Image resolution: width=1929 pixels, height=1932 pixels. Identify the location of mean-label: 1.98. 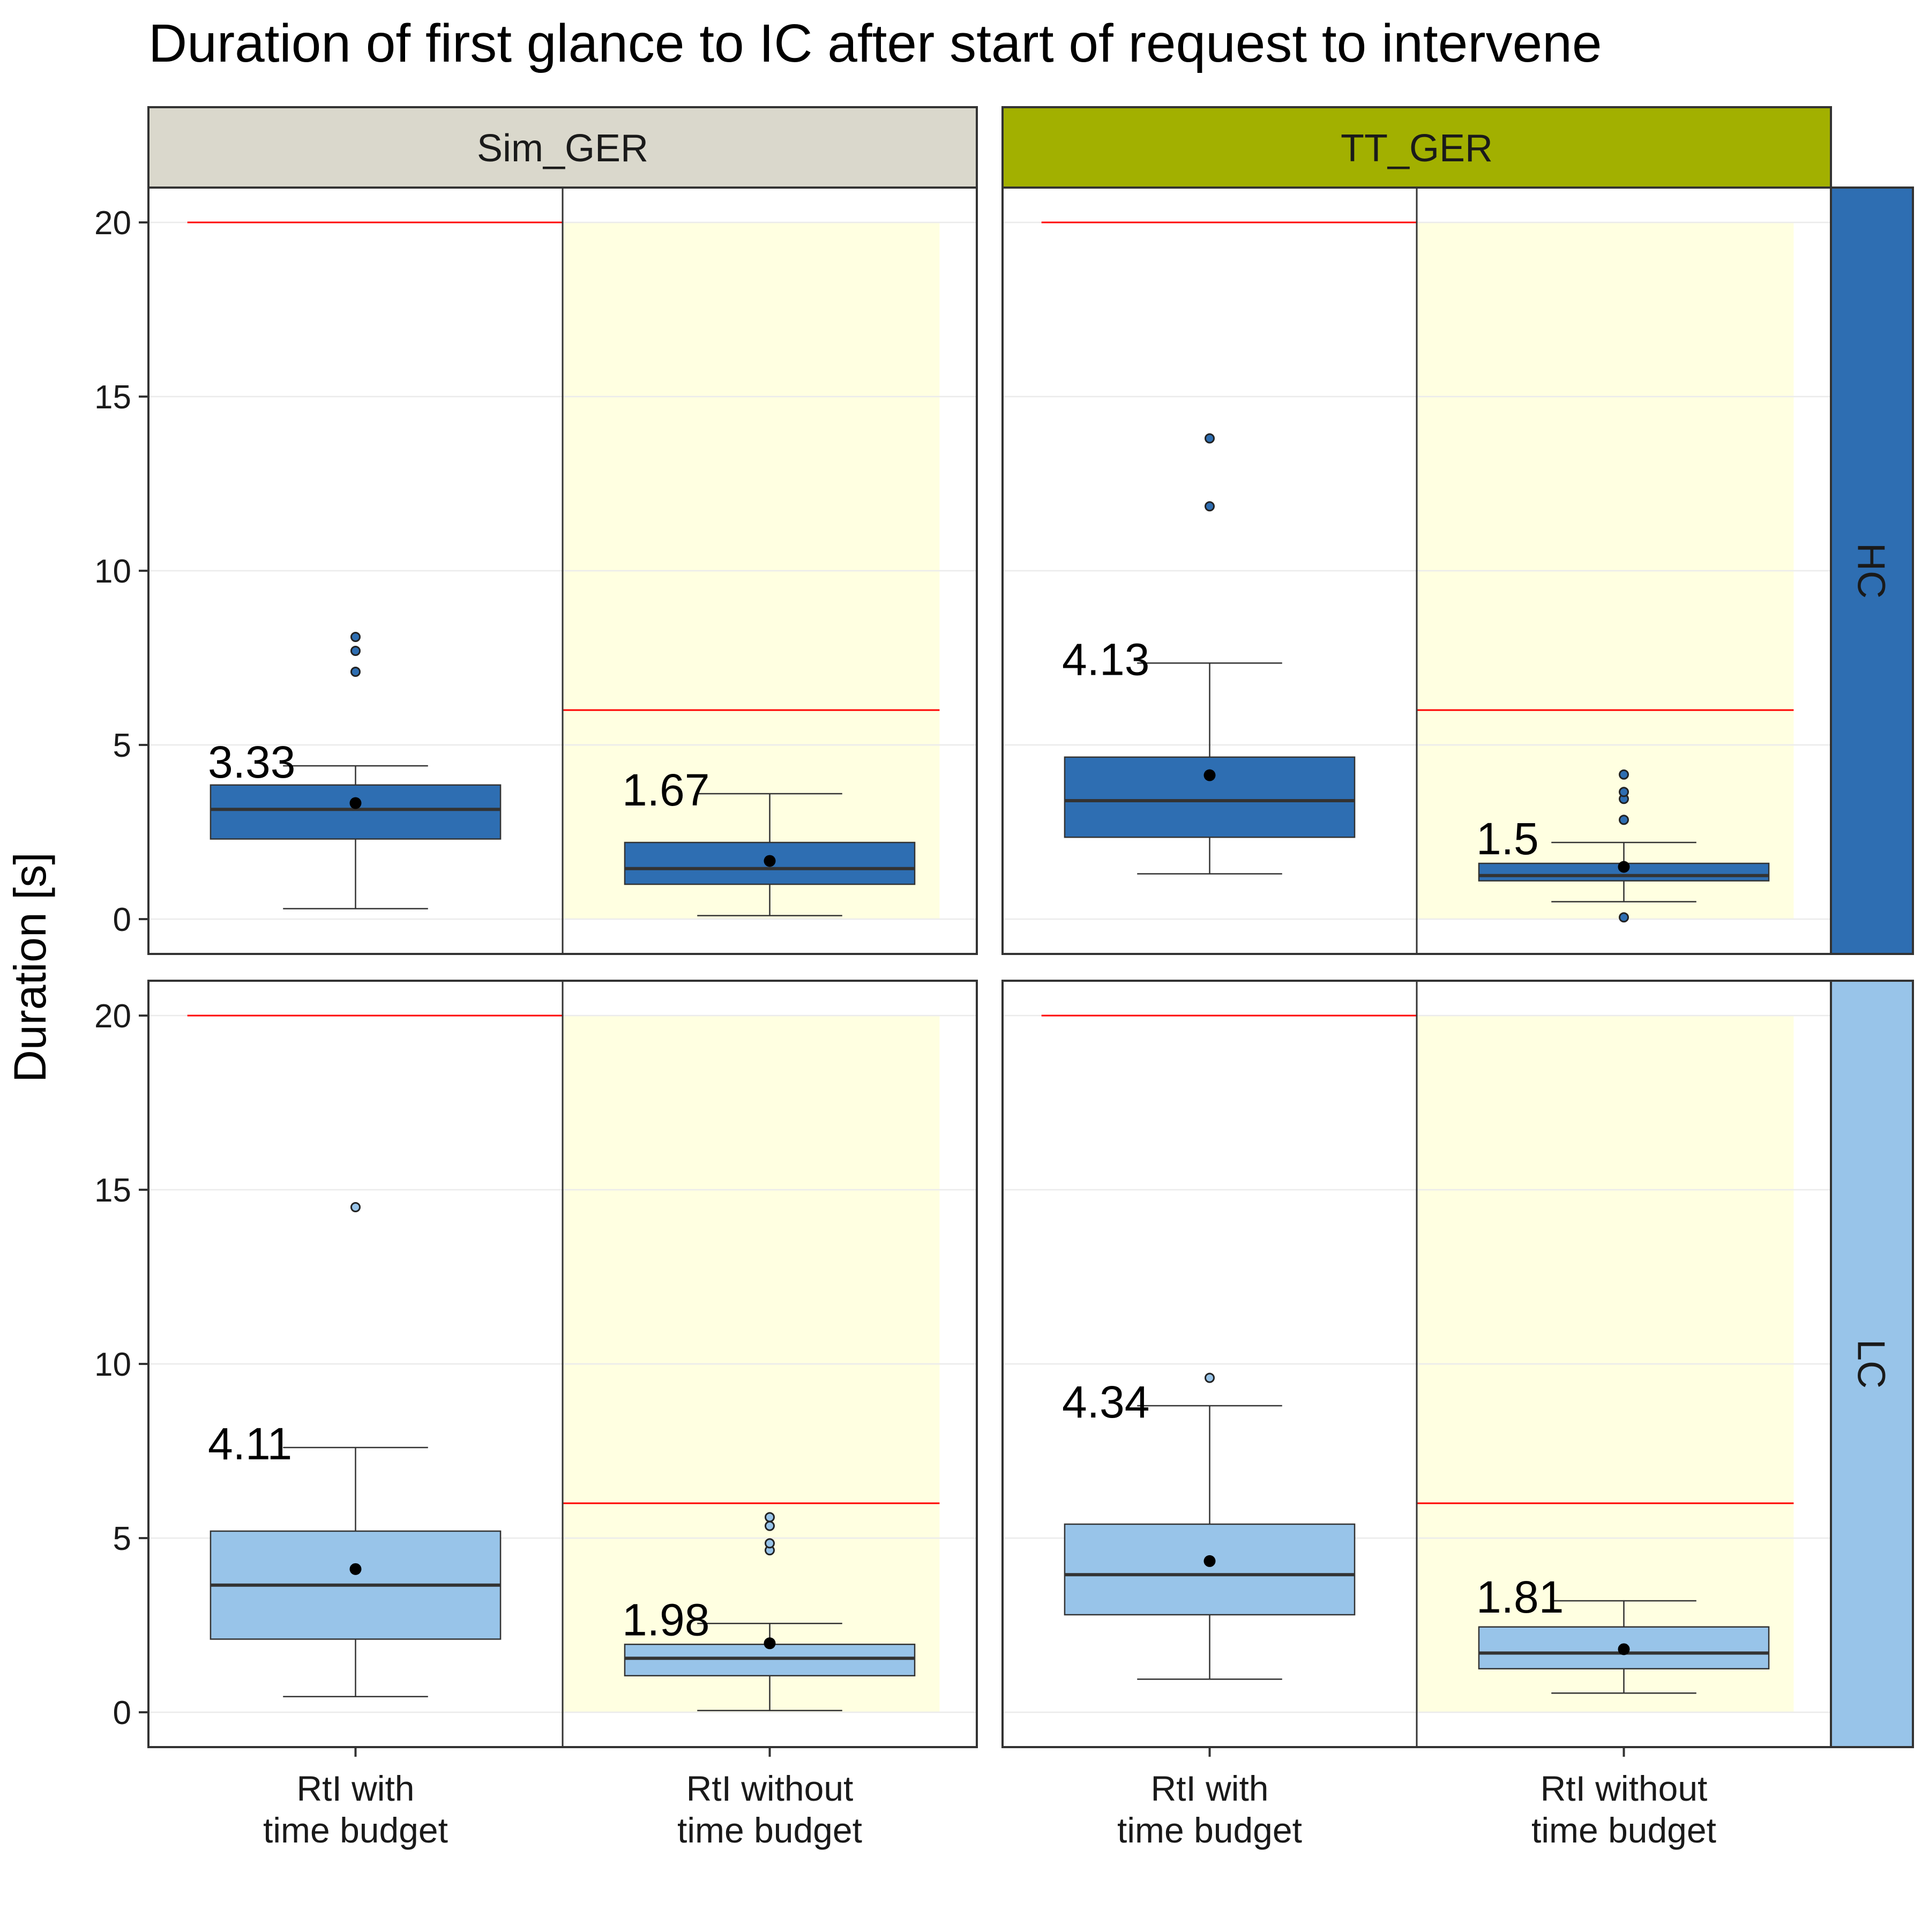
(666, 1619).